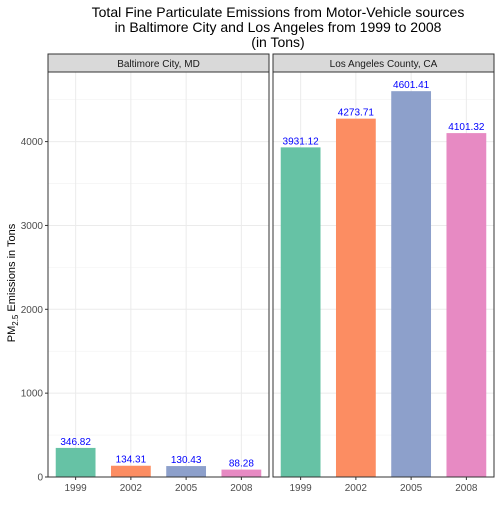  What do you see at coordinates (158, 64) in the screenshot?
I see `facet-strip-label: Baltimore City, MD` at bounding box center [158, 64].